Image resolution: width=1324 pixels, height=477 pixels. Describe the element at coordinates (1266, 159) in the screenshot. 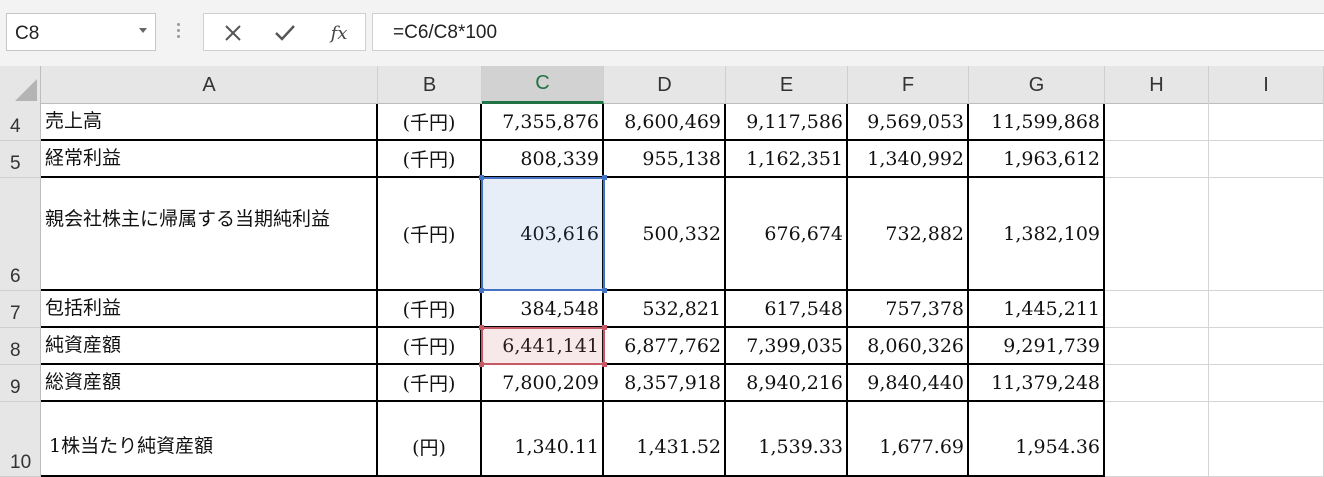

I see `cell-i5` at that location.